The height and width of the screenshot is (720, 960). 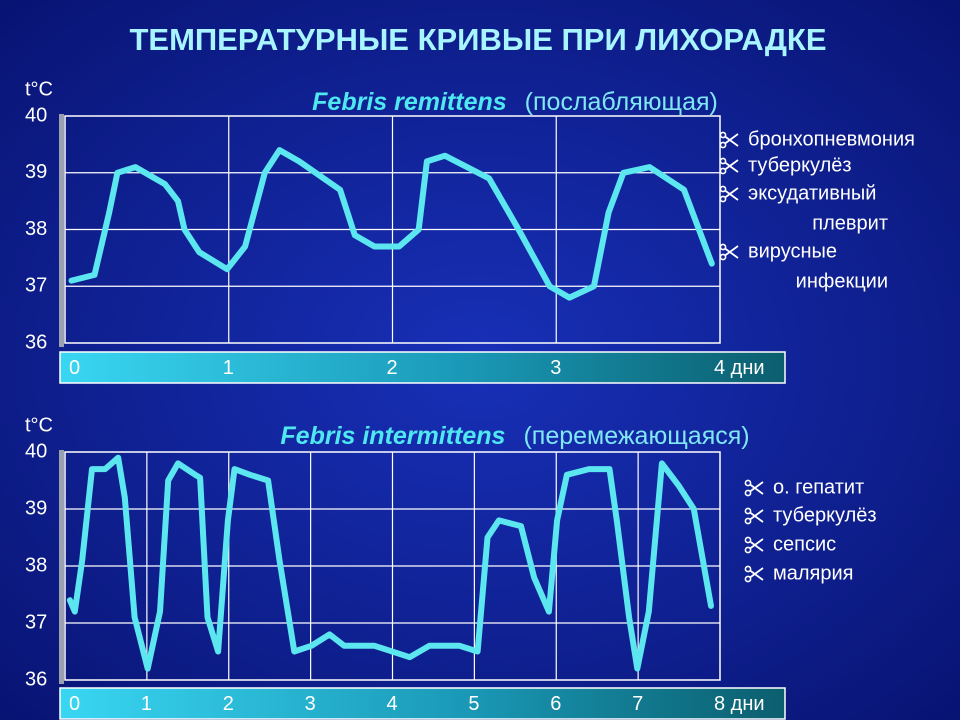 What do you see at coordinates (409, 102) in the screenshot?
I see `chart-title-main: Febris remittens` at bounding box center [409, 102].